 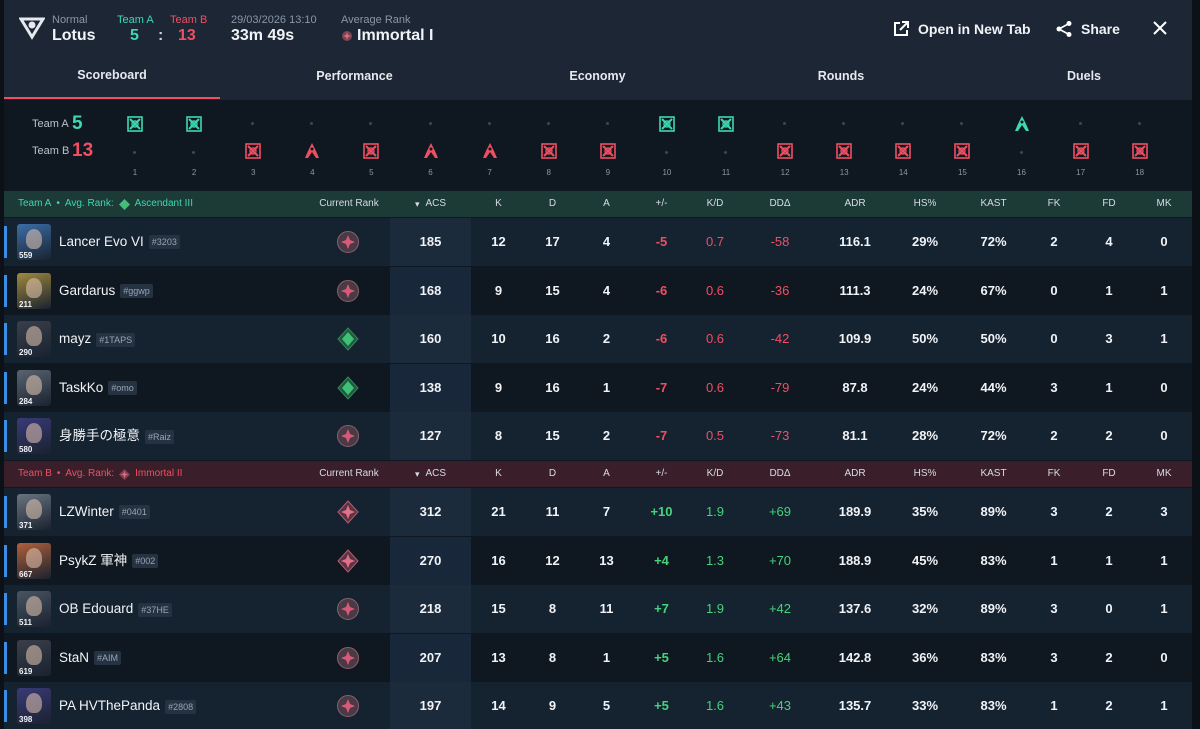 I want to click on player-avatar: 511, so click(x=34, y=609).